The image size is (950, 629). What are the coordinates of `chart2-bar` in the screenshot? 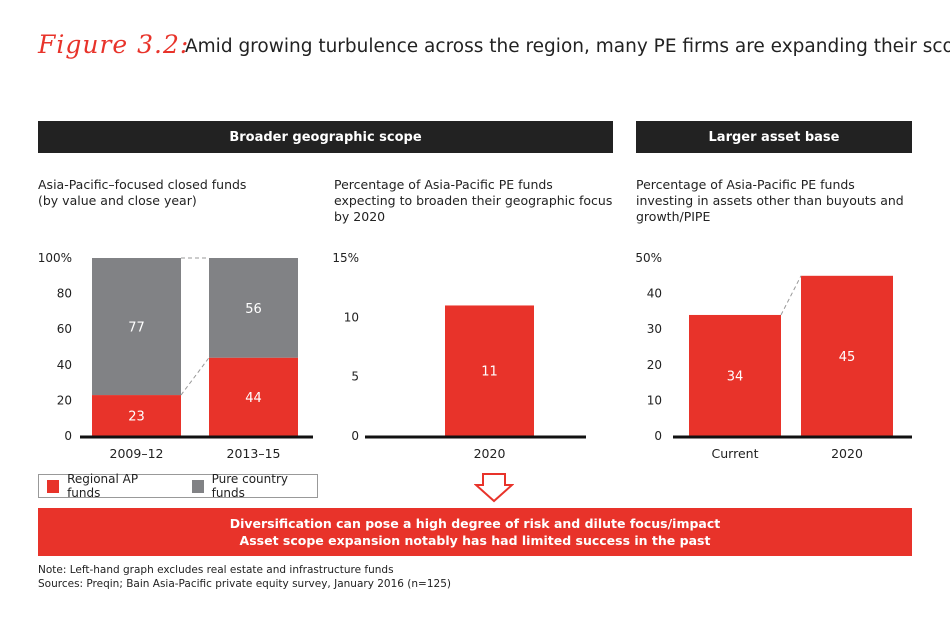 It's located at (489, 370).